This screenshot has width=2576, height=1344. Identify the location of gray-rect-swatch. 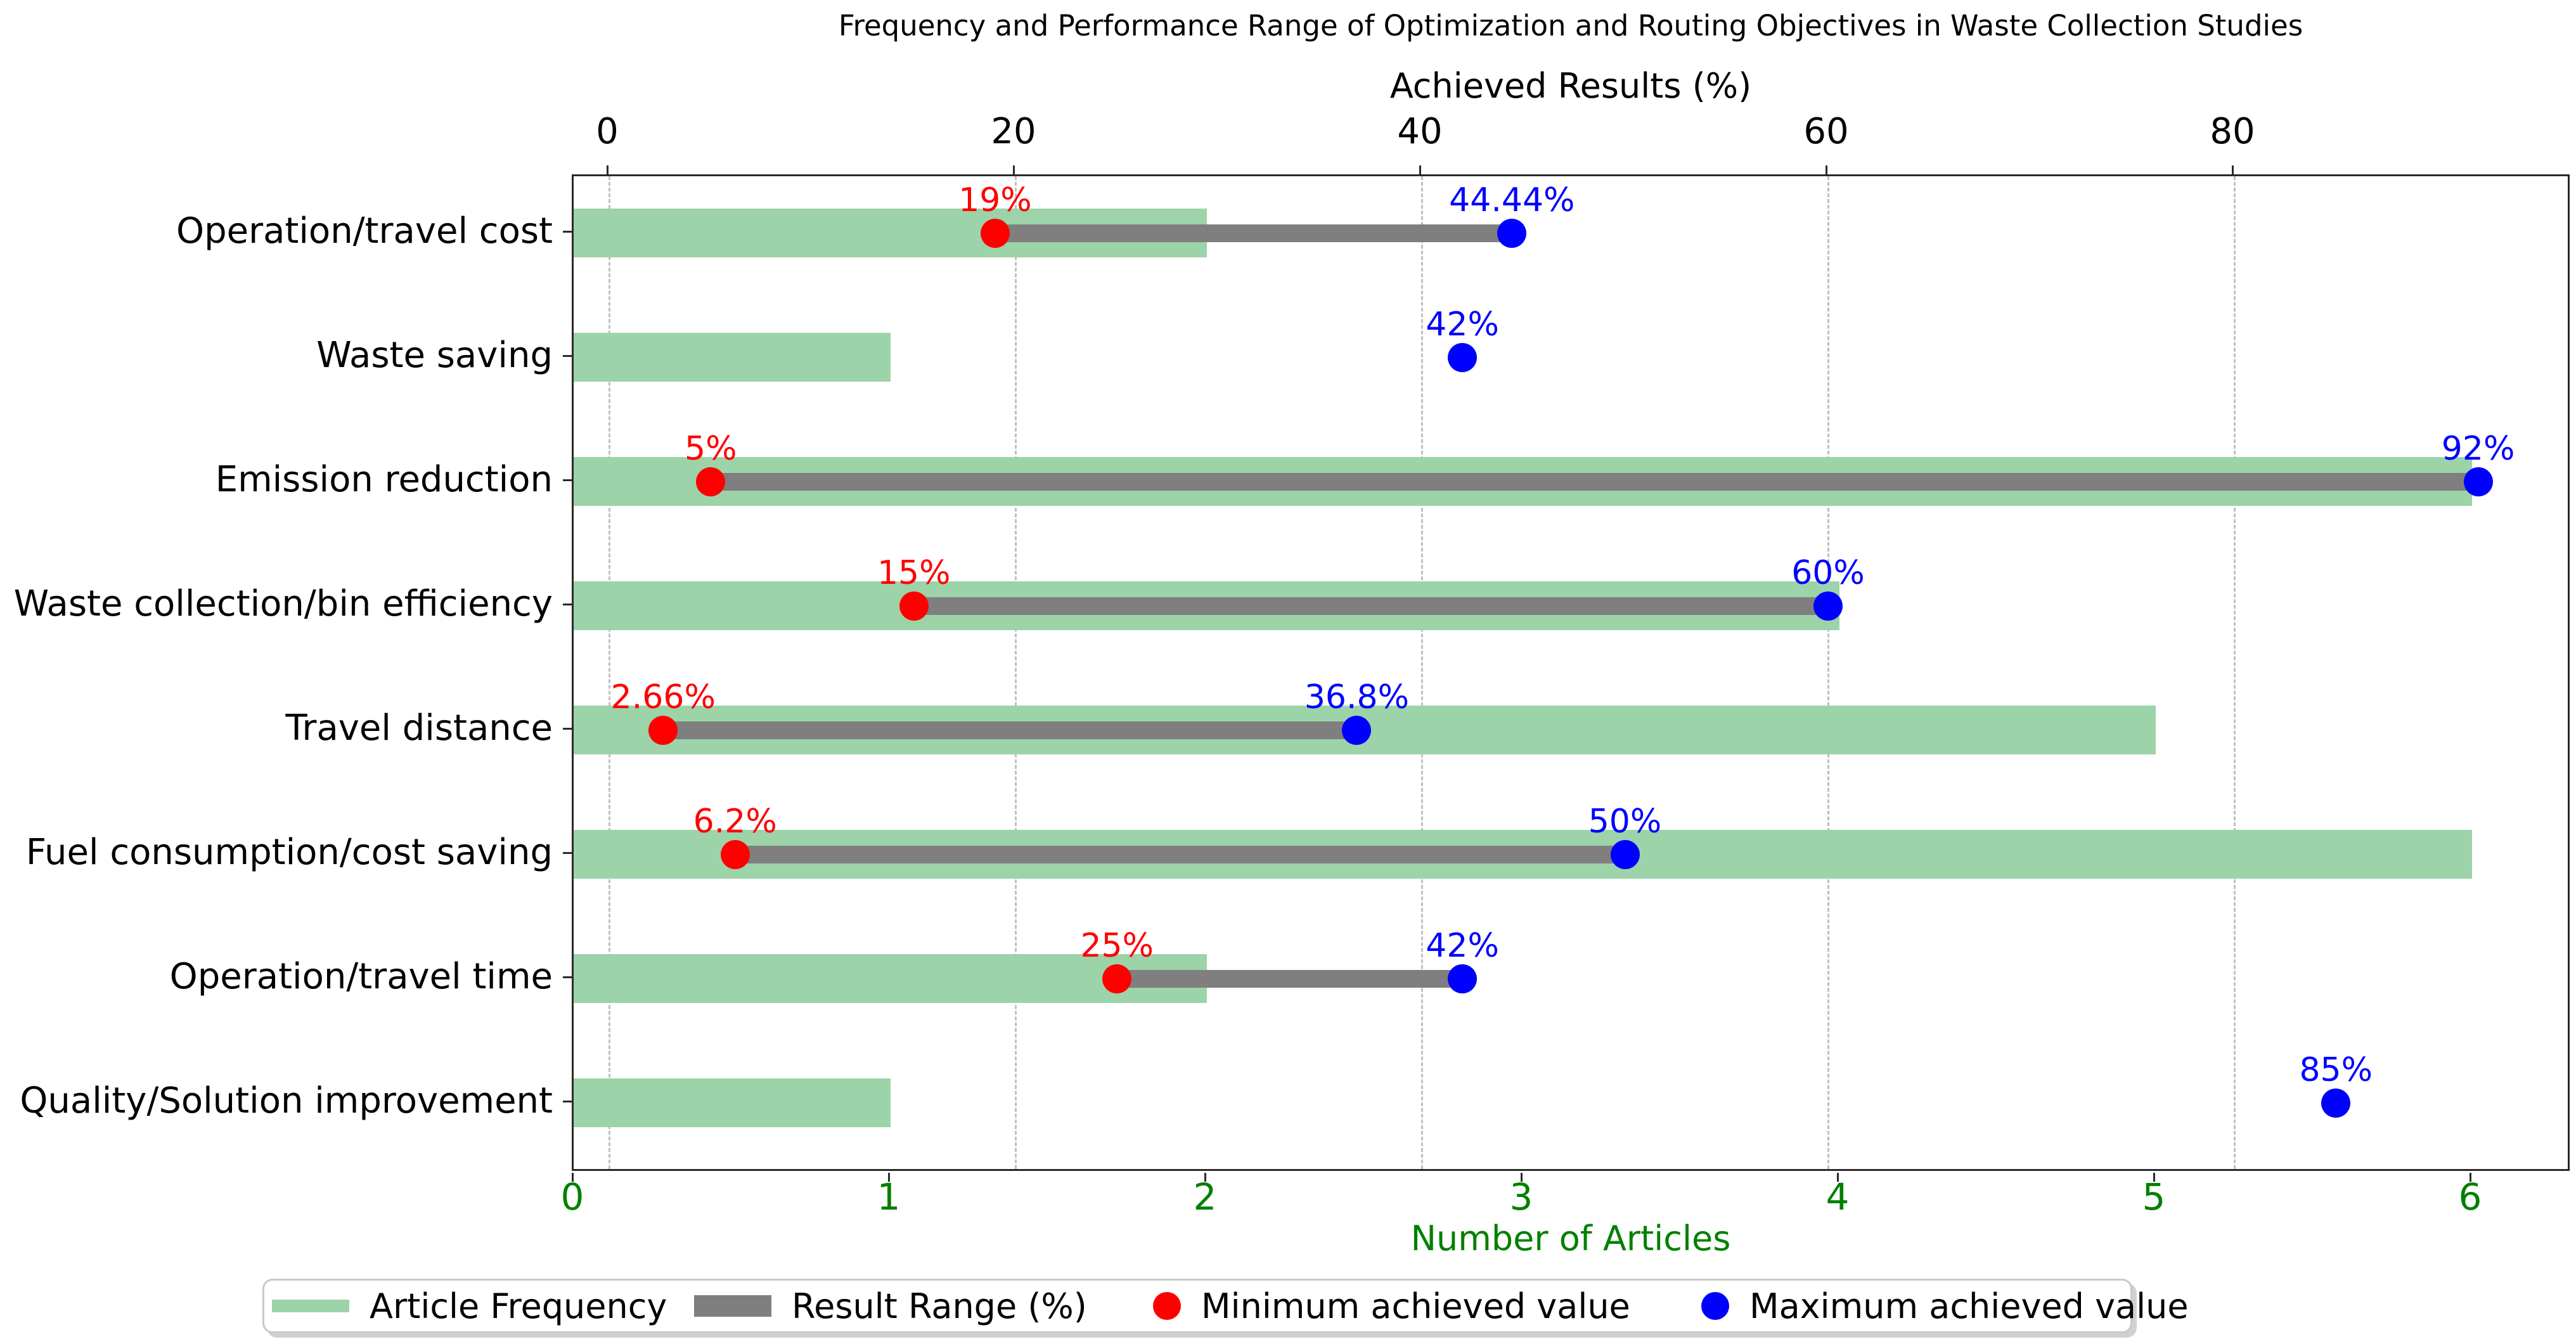
(732, 1306).